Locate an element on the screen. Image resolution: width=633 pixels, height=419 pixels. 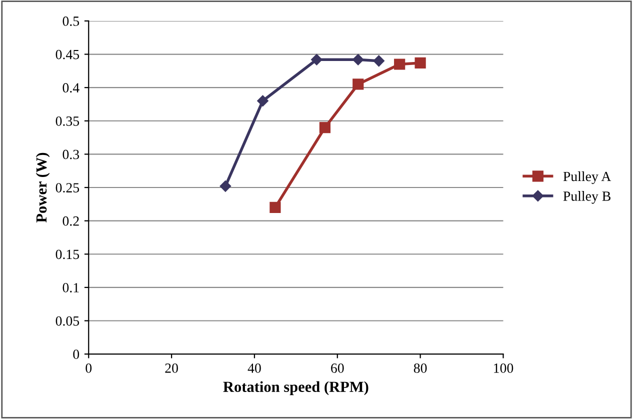
y-tick-label: 0.35 is located at coordinates (68, 121).